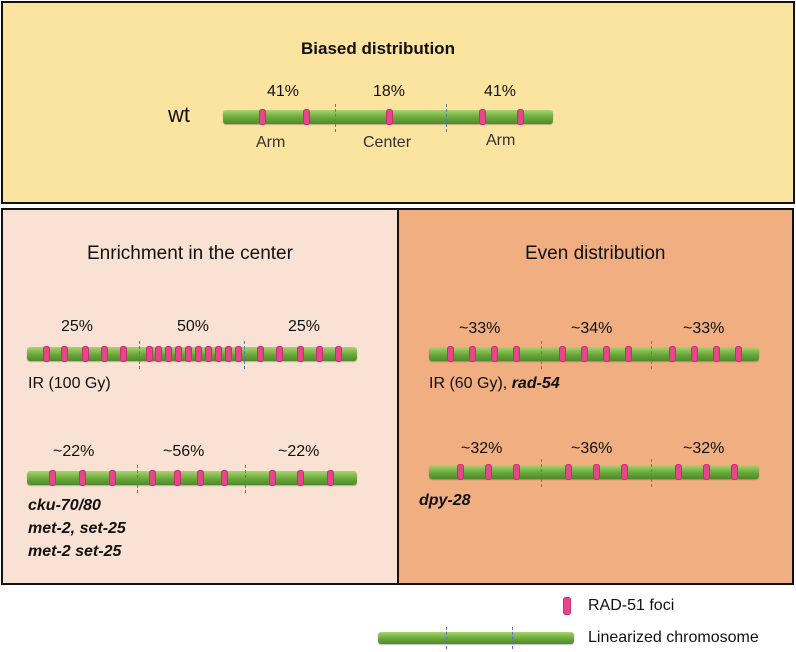 Image resolution: width=796 pixels, height=652 pixels. Describe the element at coordinates (75, 551) in the screenshot. I see `genotype-label: met-2 set-25` at that location.